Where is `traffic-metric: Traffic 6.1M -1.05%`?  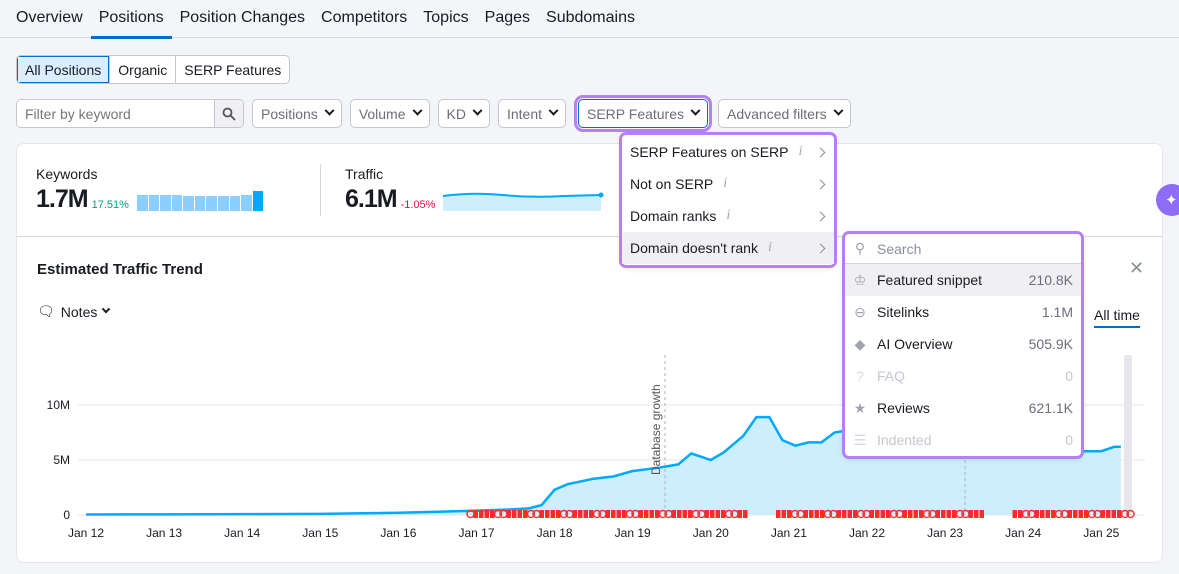
traffic-metric: Traffic 6.1M -1.05% is located at coordinates (475, 190).